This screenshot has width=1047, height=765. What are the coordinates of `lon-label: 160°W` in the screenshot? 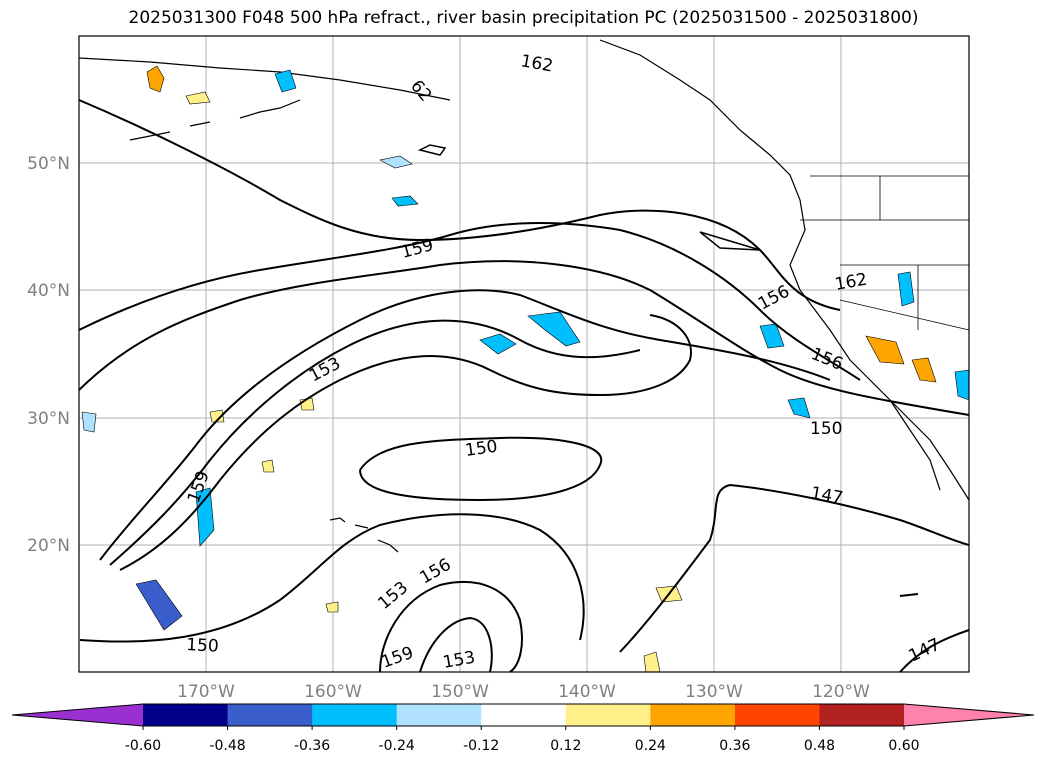 It's located at (333, 692).